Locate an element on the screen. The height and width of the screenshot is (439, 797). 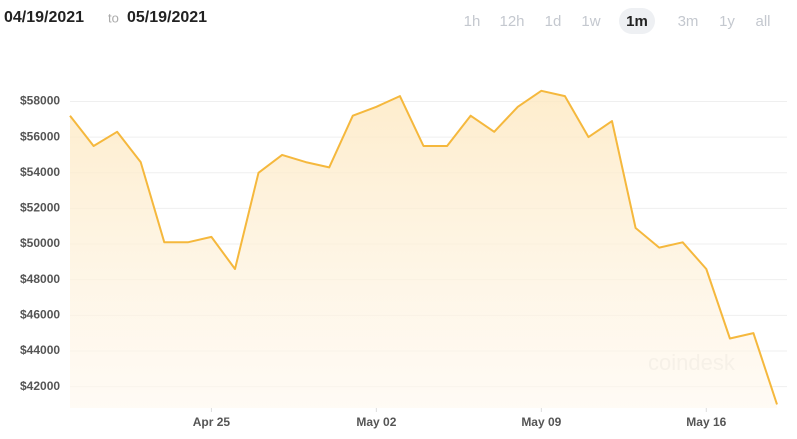
end-date: 05/19/2021 is located at coordinates (167, 17).